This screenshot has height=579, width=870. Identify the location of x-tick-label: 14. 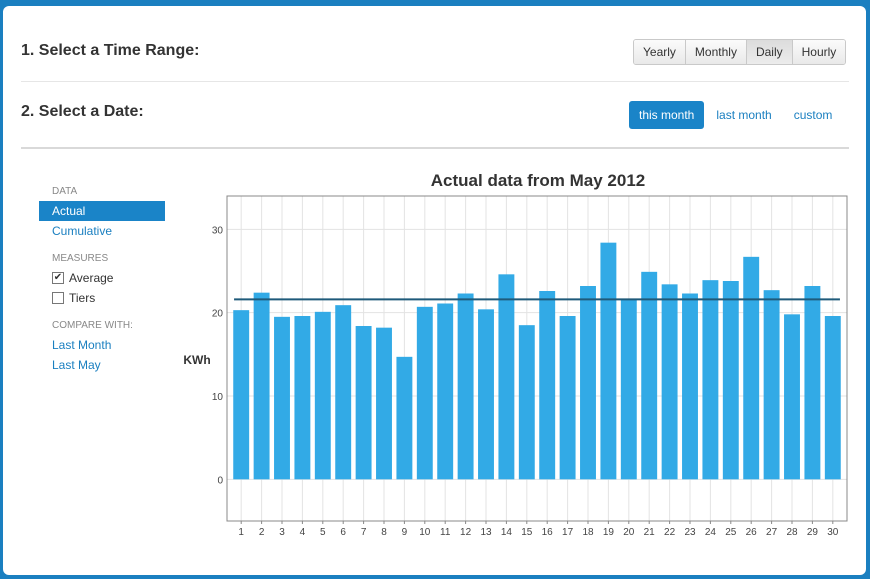
(507, 532).